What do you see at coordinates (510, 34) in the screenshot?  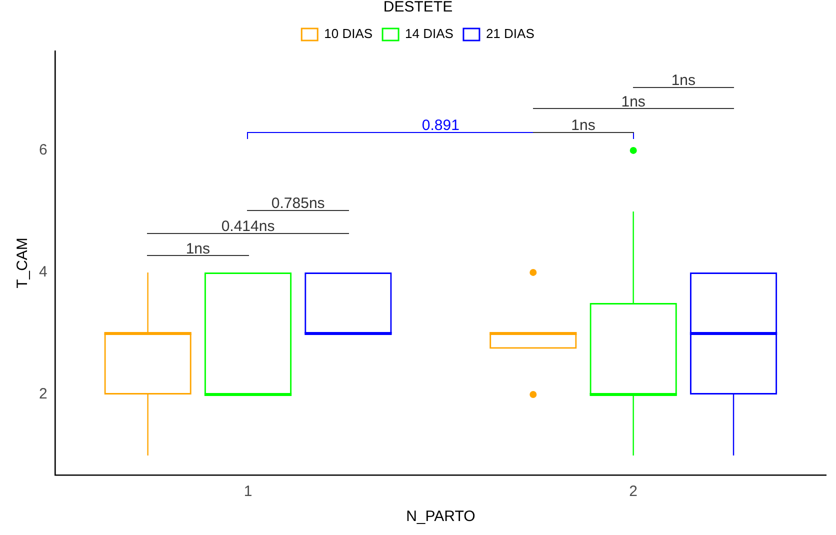 I see `legend-label: 21 DIAS` at bounding box center [510, 34].